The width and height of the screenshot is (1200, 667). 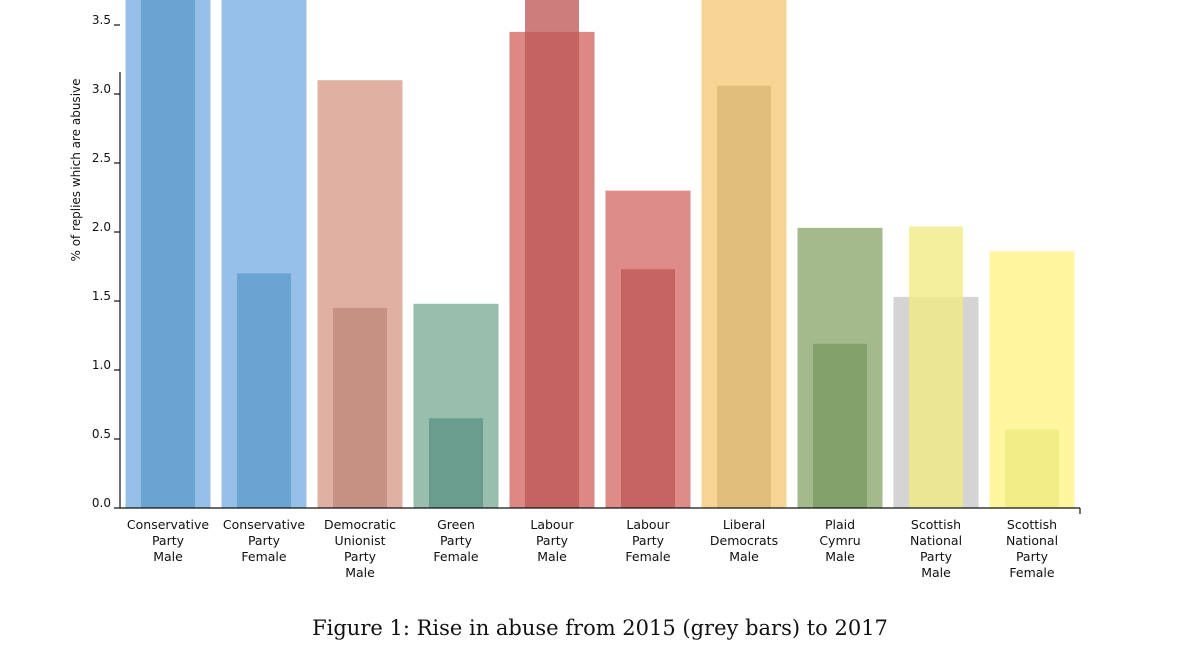 What do you see at coordinates (101, 158) in the screenshot?
I see `y-tick-label: 2.5` at bounding box center [101, 158].